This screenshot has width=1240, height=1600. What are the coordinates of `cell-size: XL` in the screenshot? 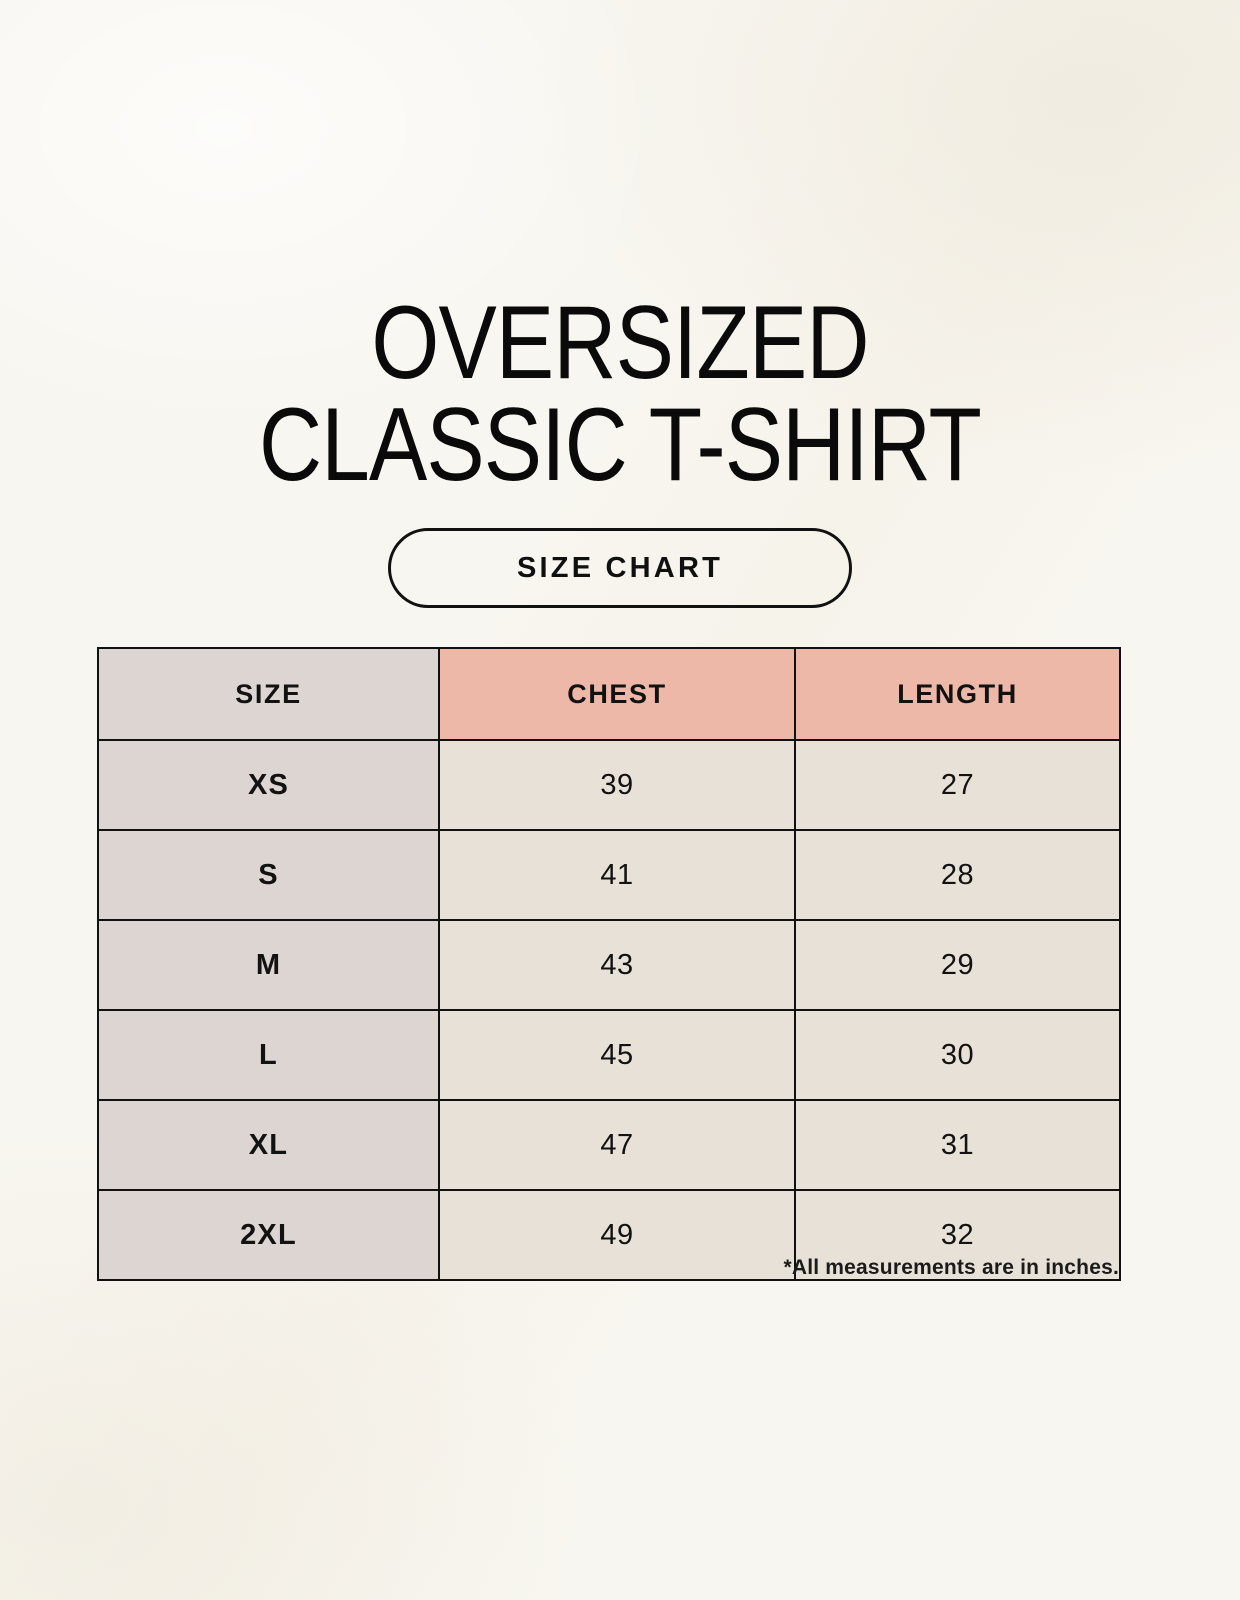 It's located at (268, 1145).